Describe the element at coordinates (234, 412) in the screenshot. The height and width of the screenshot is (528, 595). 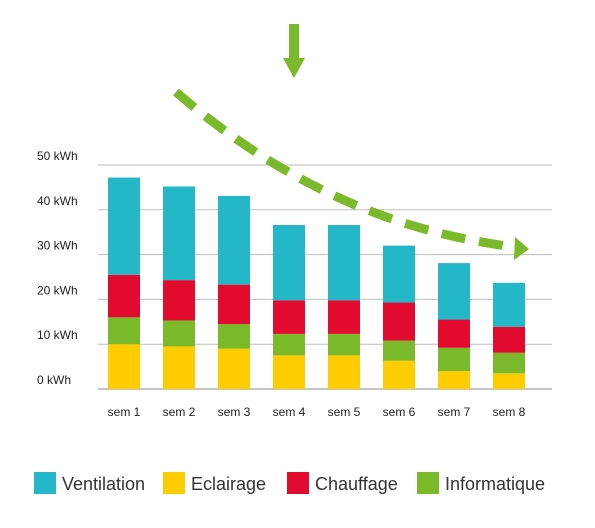
I see `x-tick-label: sem 3` at that location.